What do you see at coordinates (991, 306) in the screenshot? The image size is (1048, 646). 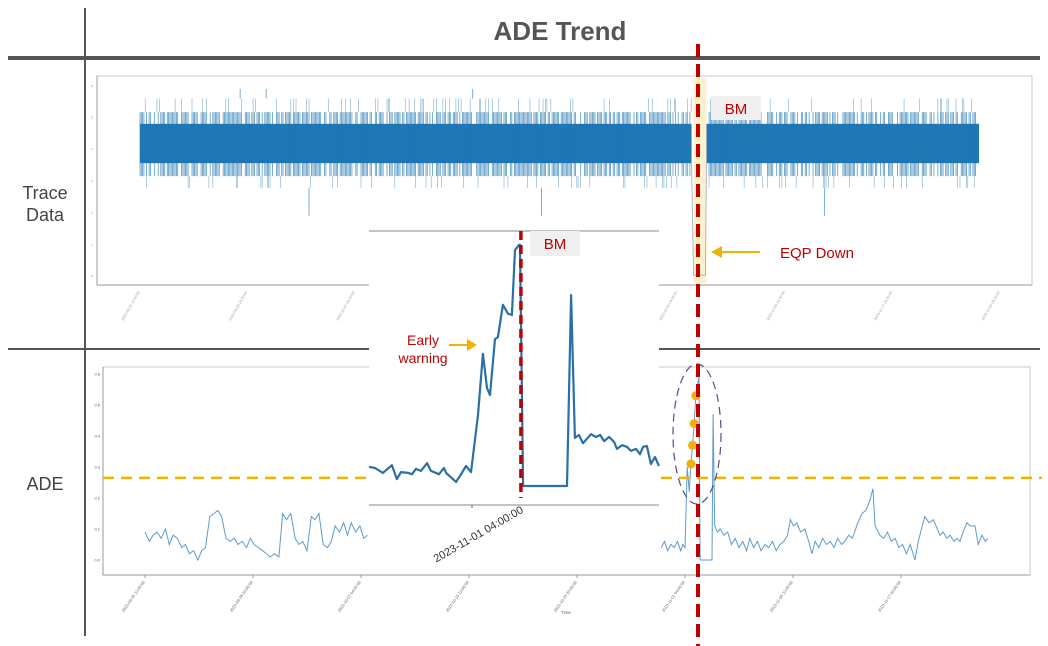 I see `trace-xtick-label: 2023-11-26 04:00:00` at bounding box center [991, 306].